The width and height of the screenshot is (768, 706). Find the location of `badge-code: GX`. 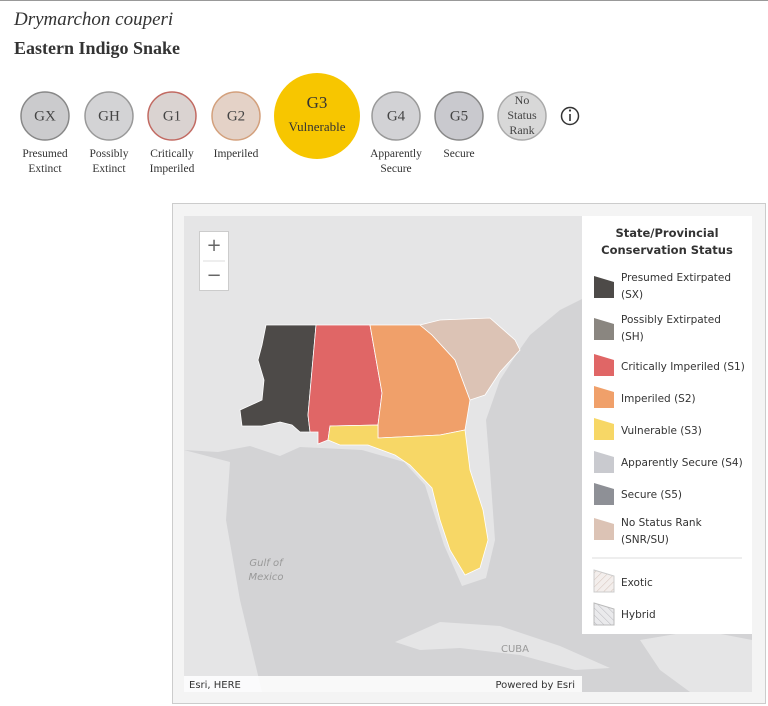

badge-code: GX is located at coordinates (45, 116).